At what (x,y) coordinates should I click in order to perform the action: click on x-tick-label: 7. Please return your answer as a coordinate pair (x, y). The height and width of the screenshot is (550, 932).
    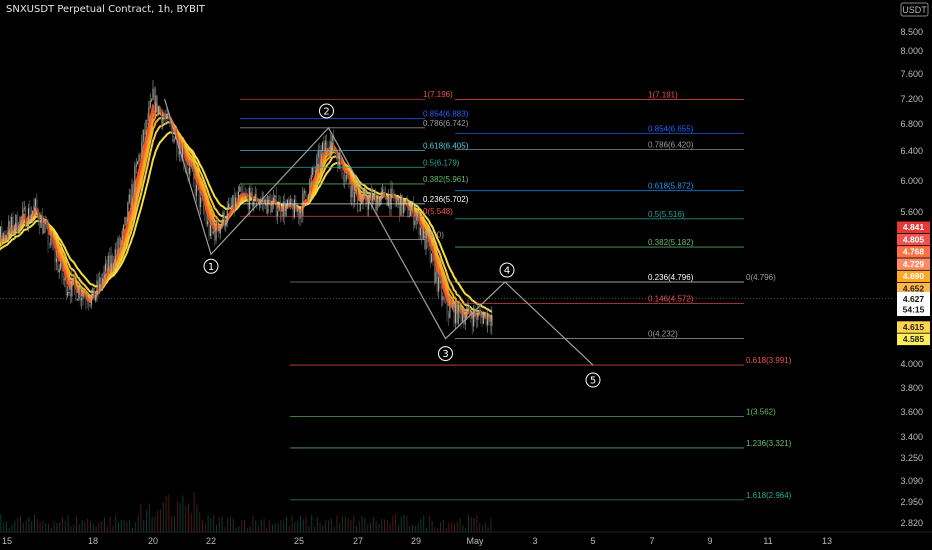
    Looking at the image, I should click on (651, 541).